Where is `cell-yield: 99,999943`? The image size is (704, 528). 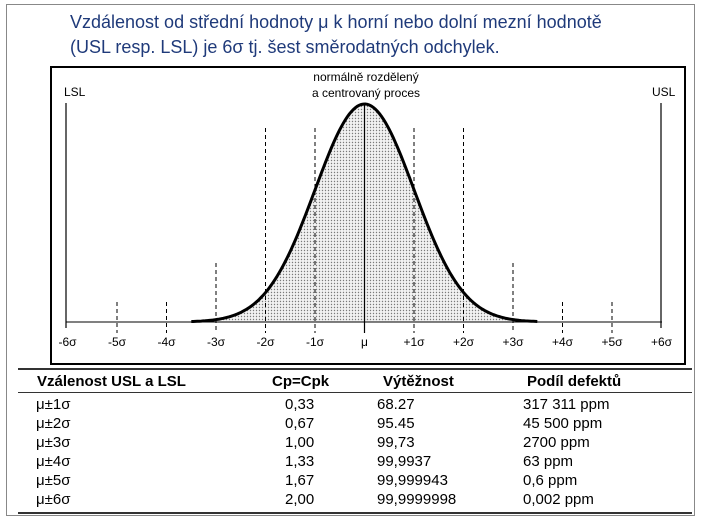 cell-yield: 99,999943 is located at coordinates (412, 480).